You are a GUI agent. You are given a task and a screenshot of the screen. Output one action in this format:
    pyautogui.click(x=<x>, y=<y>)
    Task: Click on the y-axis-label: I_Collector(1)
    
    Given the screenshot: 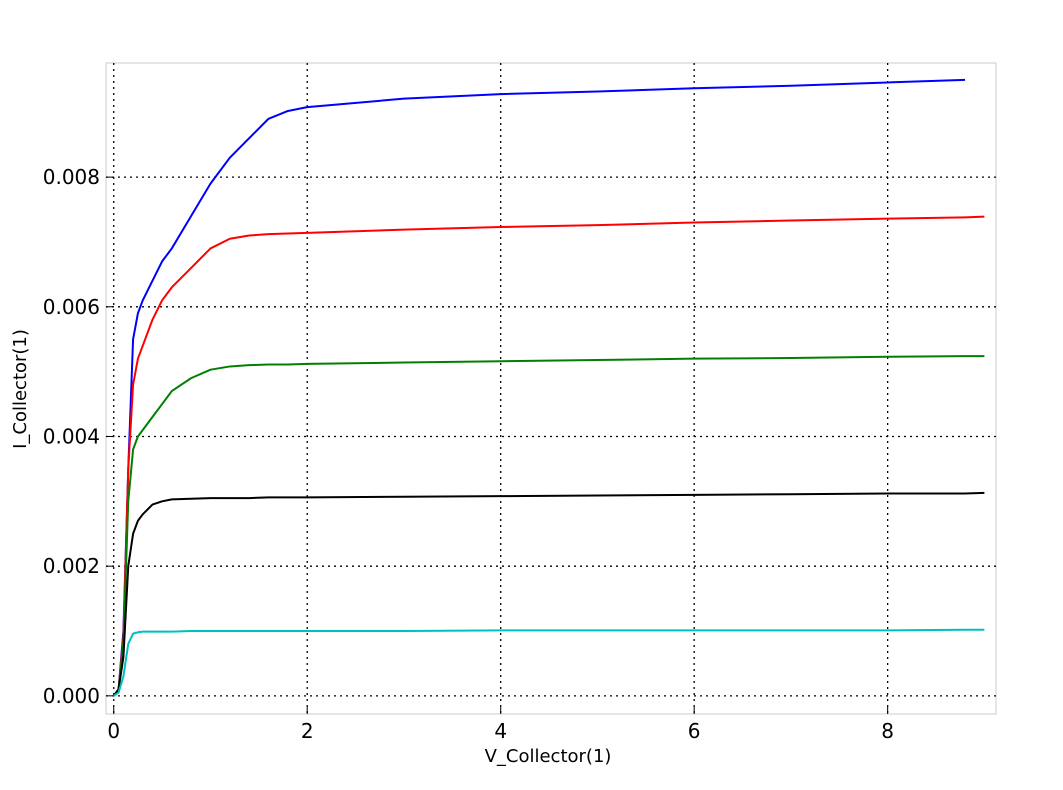 What is the action you would take?
    pyautogui.click(x=20, y=389)
    